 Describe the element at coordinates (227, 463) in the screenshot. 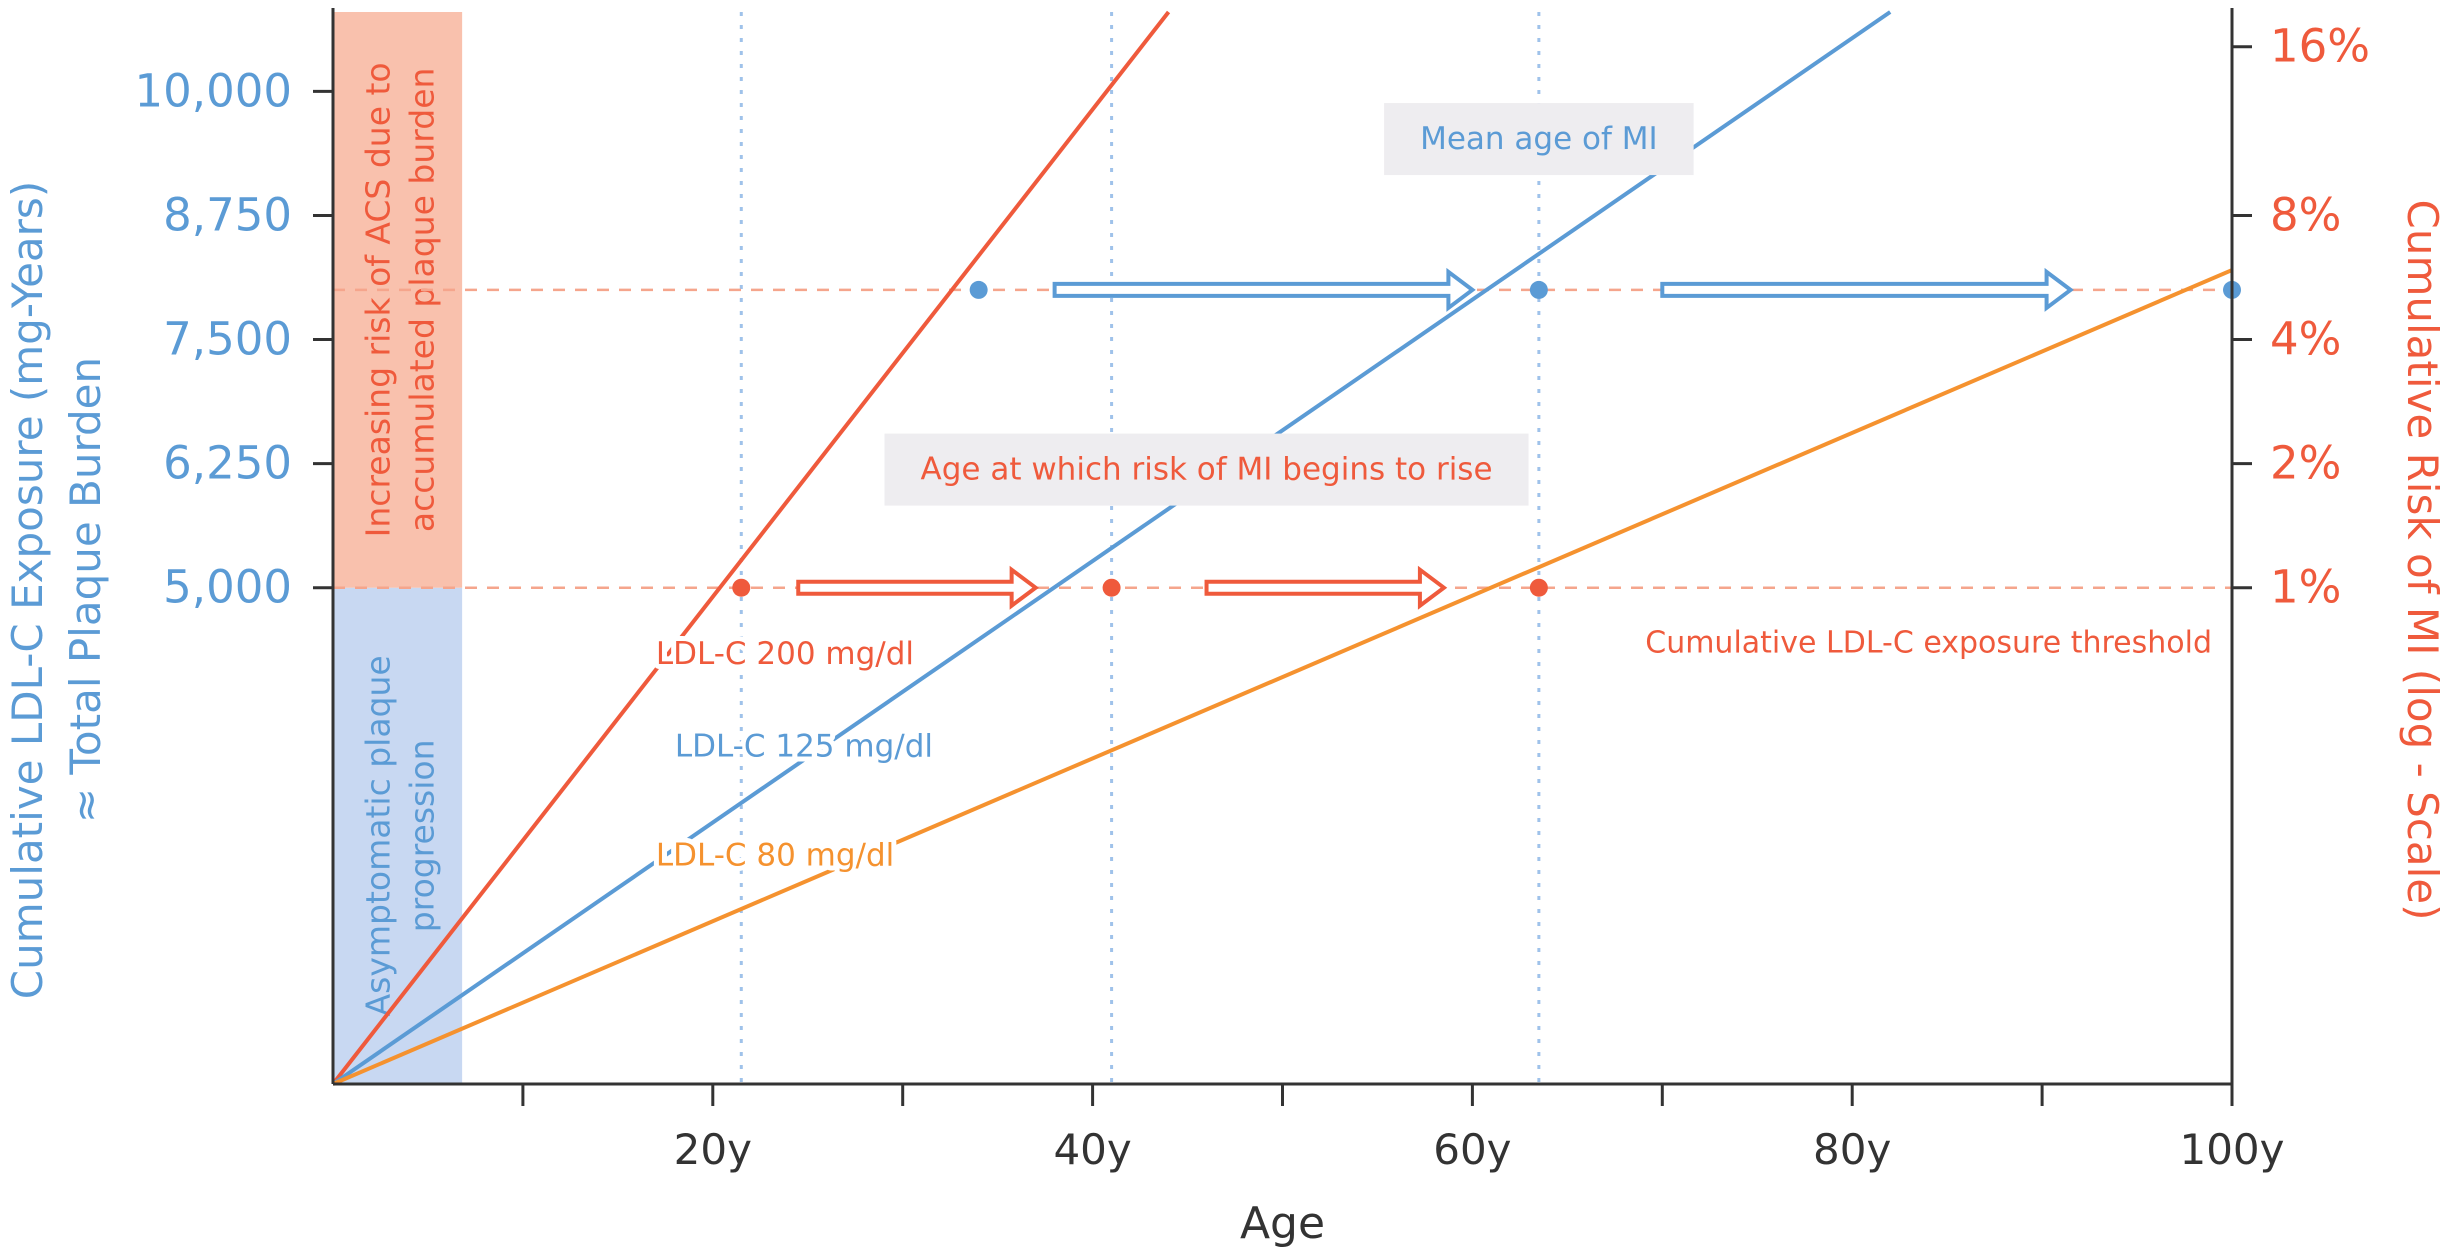

I see `y-left-tick-label: 6,250` at that location.